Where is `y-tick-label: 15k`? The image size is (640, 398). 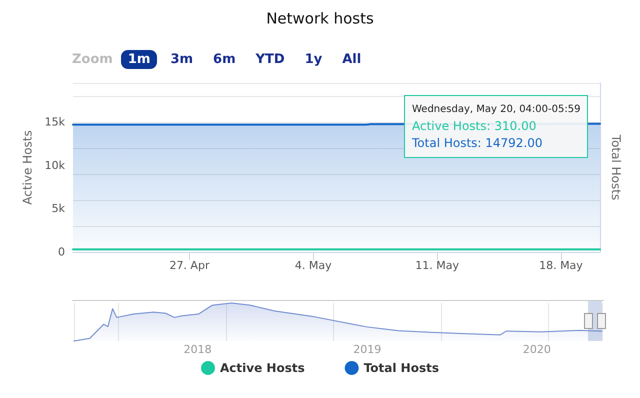
y-tick-label: 15k is located at coordinates (55, 122).